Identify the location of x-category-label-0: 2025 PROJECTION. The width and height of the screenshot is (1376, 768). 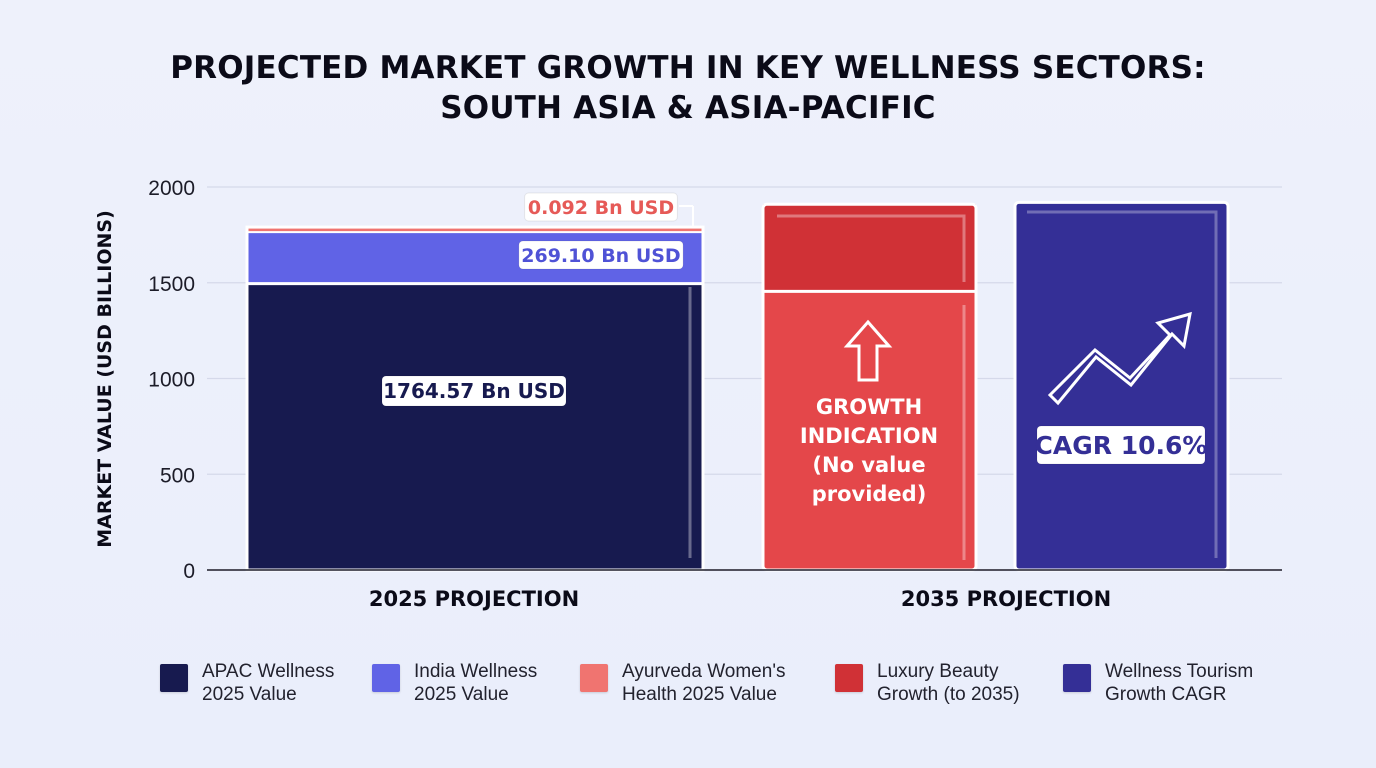
(474, 599).